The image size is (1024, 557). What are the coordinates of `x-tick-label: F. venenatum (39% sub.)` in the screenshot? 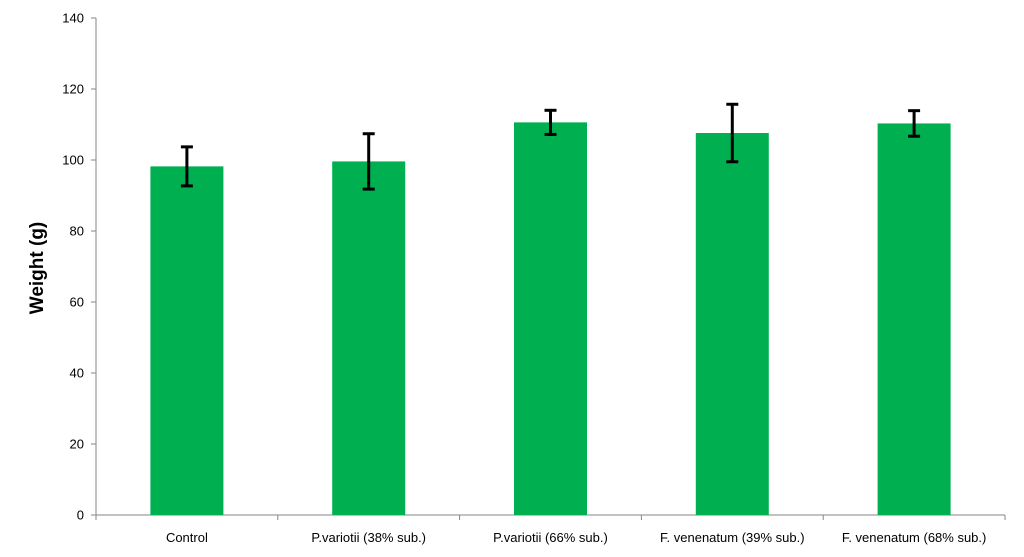 It's located at (732, 537).